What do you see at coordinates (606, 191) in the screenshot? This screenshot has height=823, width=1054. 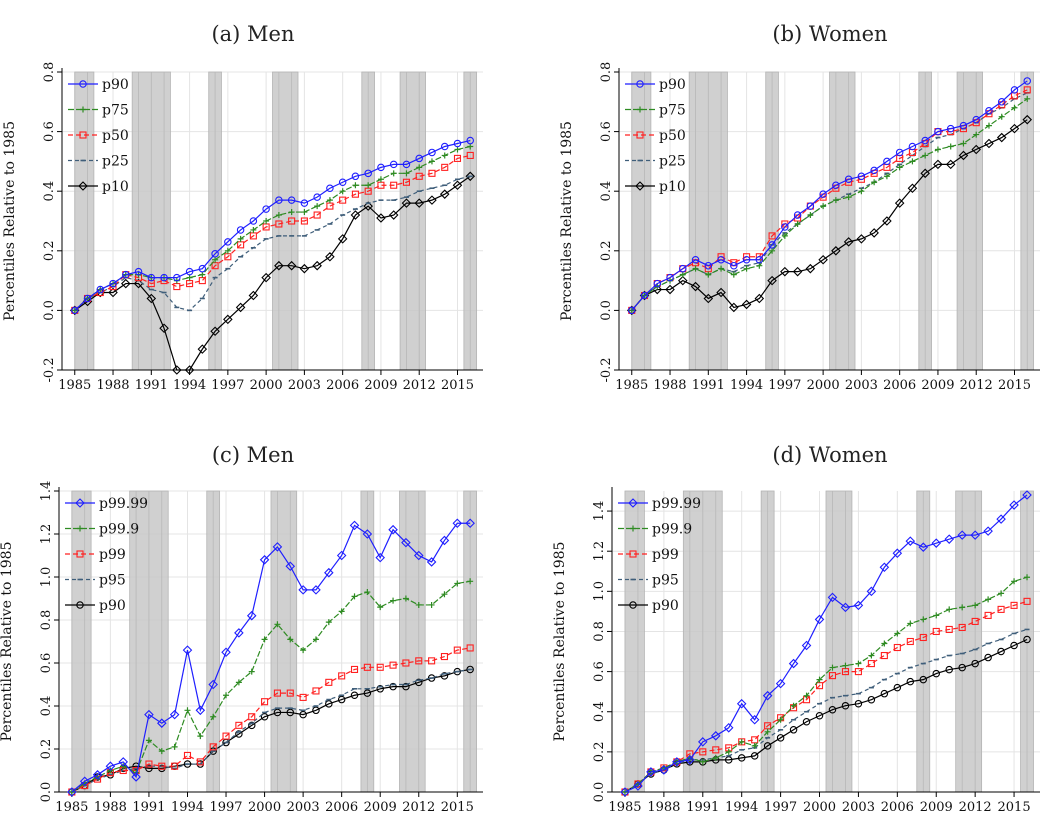 I see `y-tick-label: 0.4` at bounding box center [606, 191].